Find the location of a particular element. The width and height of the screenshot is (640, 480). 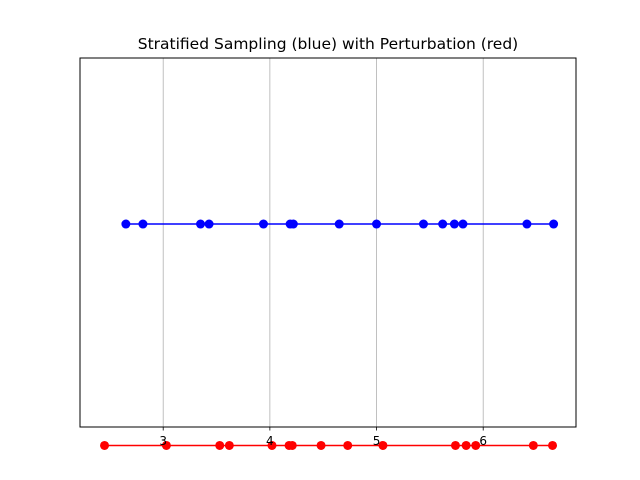

x-tick-label-0: 3 is located at coordinates (163, 441).